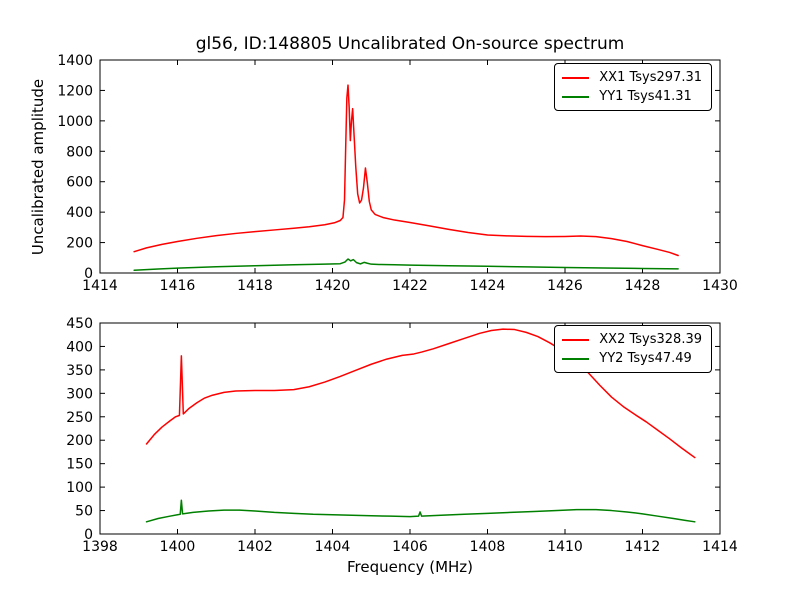 The height and width of the screenshot is (600, 800). What do you see at coordinates (645, 358) in the screenshot?
I see `legend-label-yy2: YY2 Tsys47.49` at bounding box center [645, 358].